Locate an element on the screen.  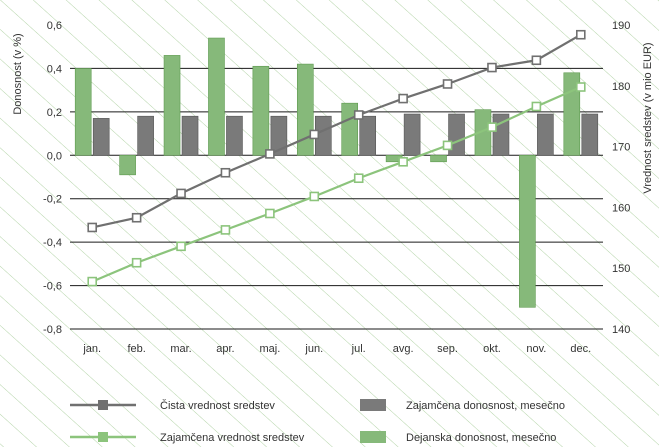
right-tick-label: 190 is located at coordinates (621, 26).